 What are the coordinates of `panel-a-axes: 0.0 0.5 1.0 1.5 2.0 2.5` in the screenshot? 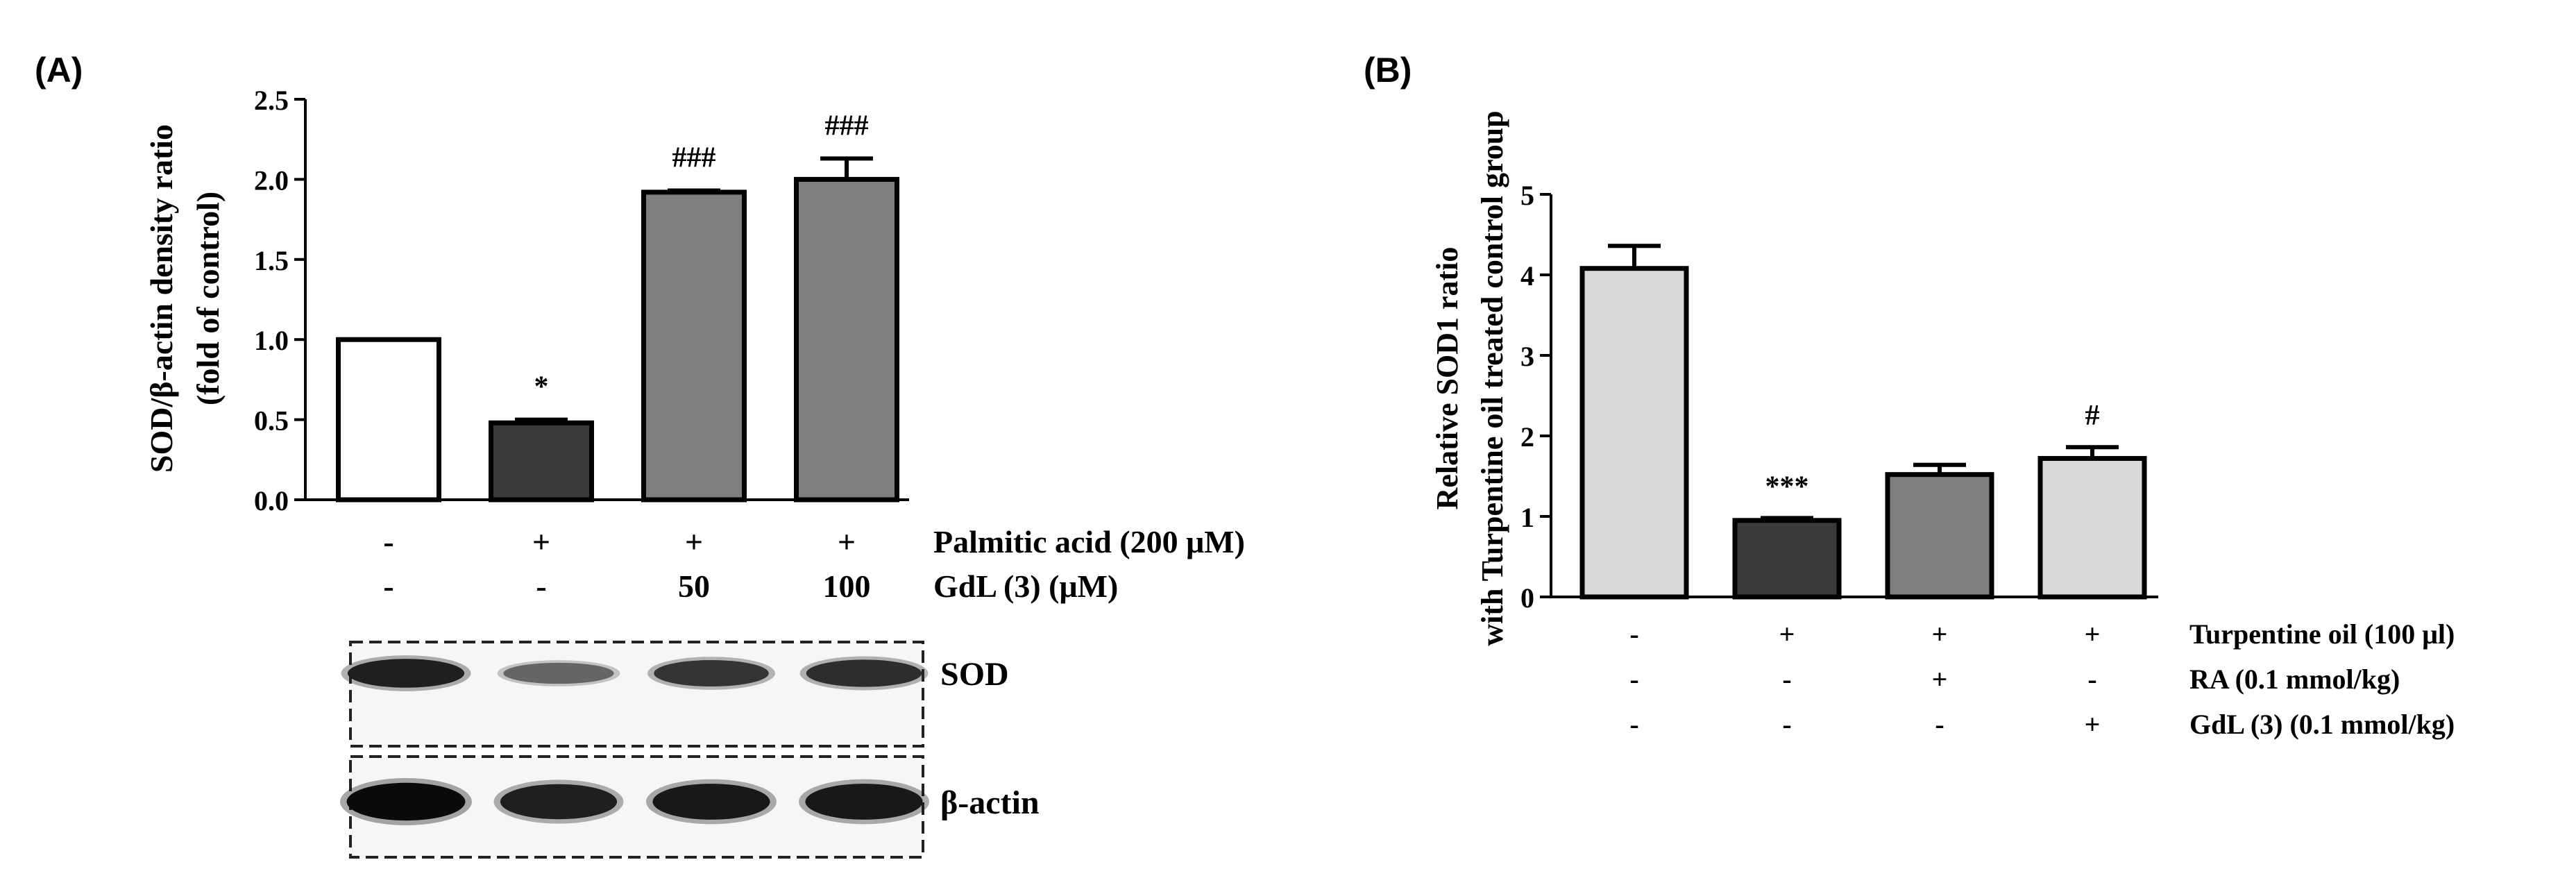 It's located at (582, 300).